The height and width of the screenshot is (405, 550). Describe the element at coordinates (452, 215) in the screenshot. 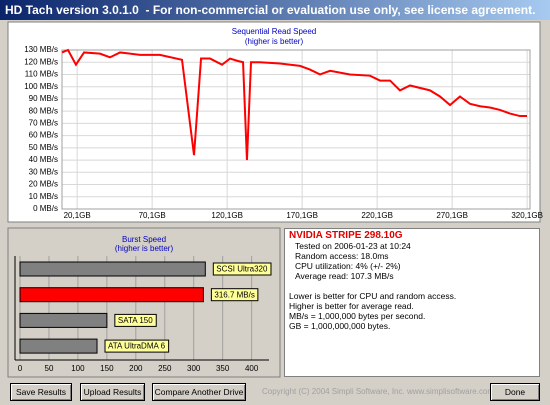

I see `x-tick-label: 270,1GB` at that location.